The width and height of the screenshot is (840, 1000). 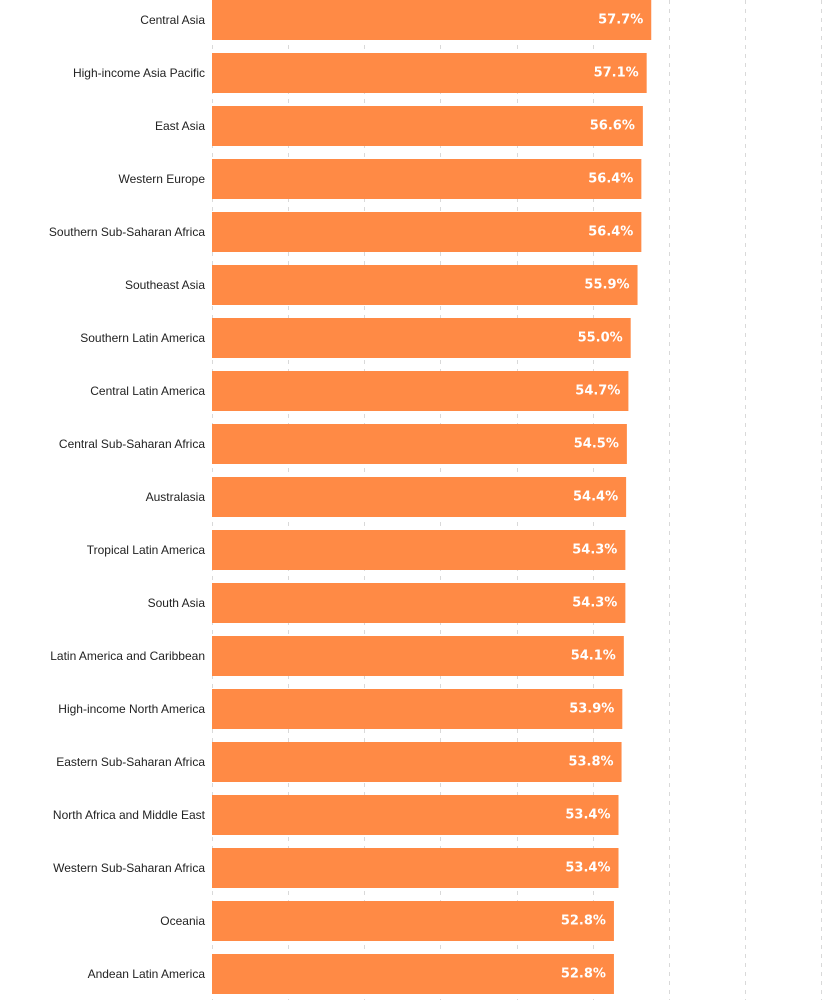 What do you see at coordinates (180, 126) in the screenshot?
I see `category-label: East Asia` at bounding box center [180, 126].